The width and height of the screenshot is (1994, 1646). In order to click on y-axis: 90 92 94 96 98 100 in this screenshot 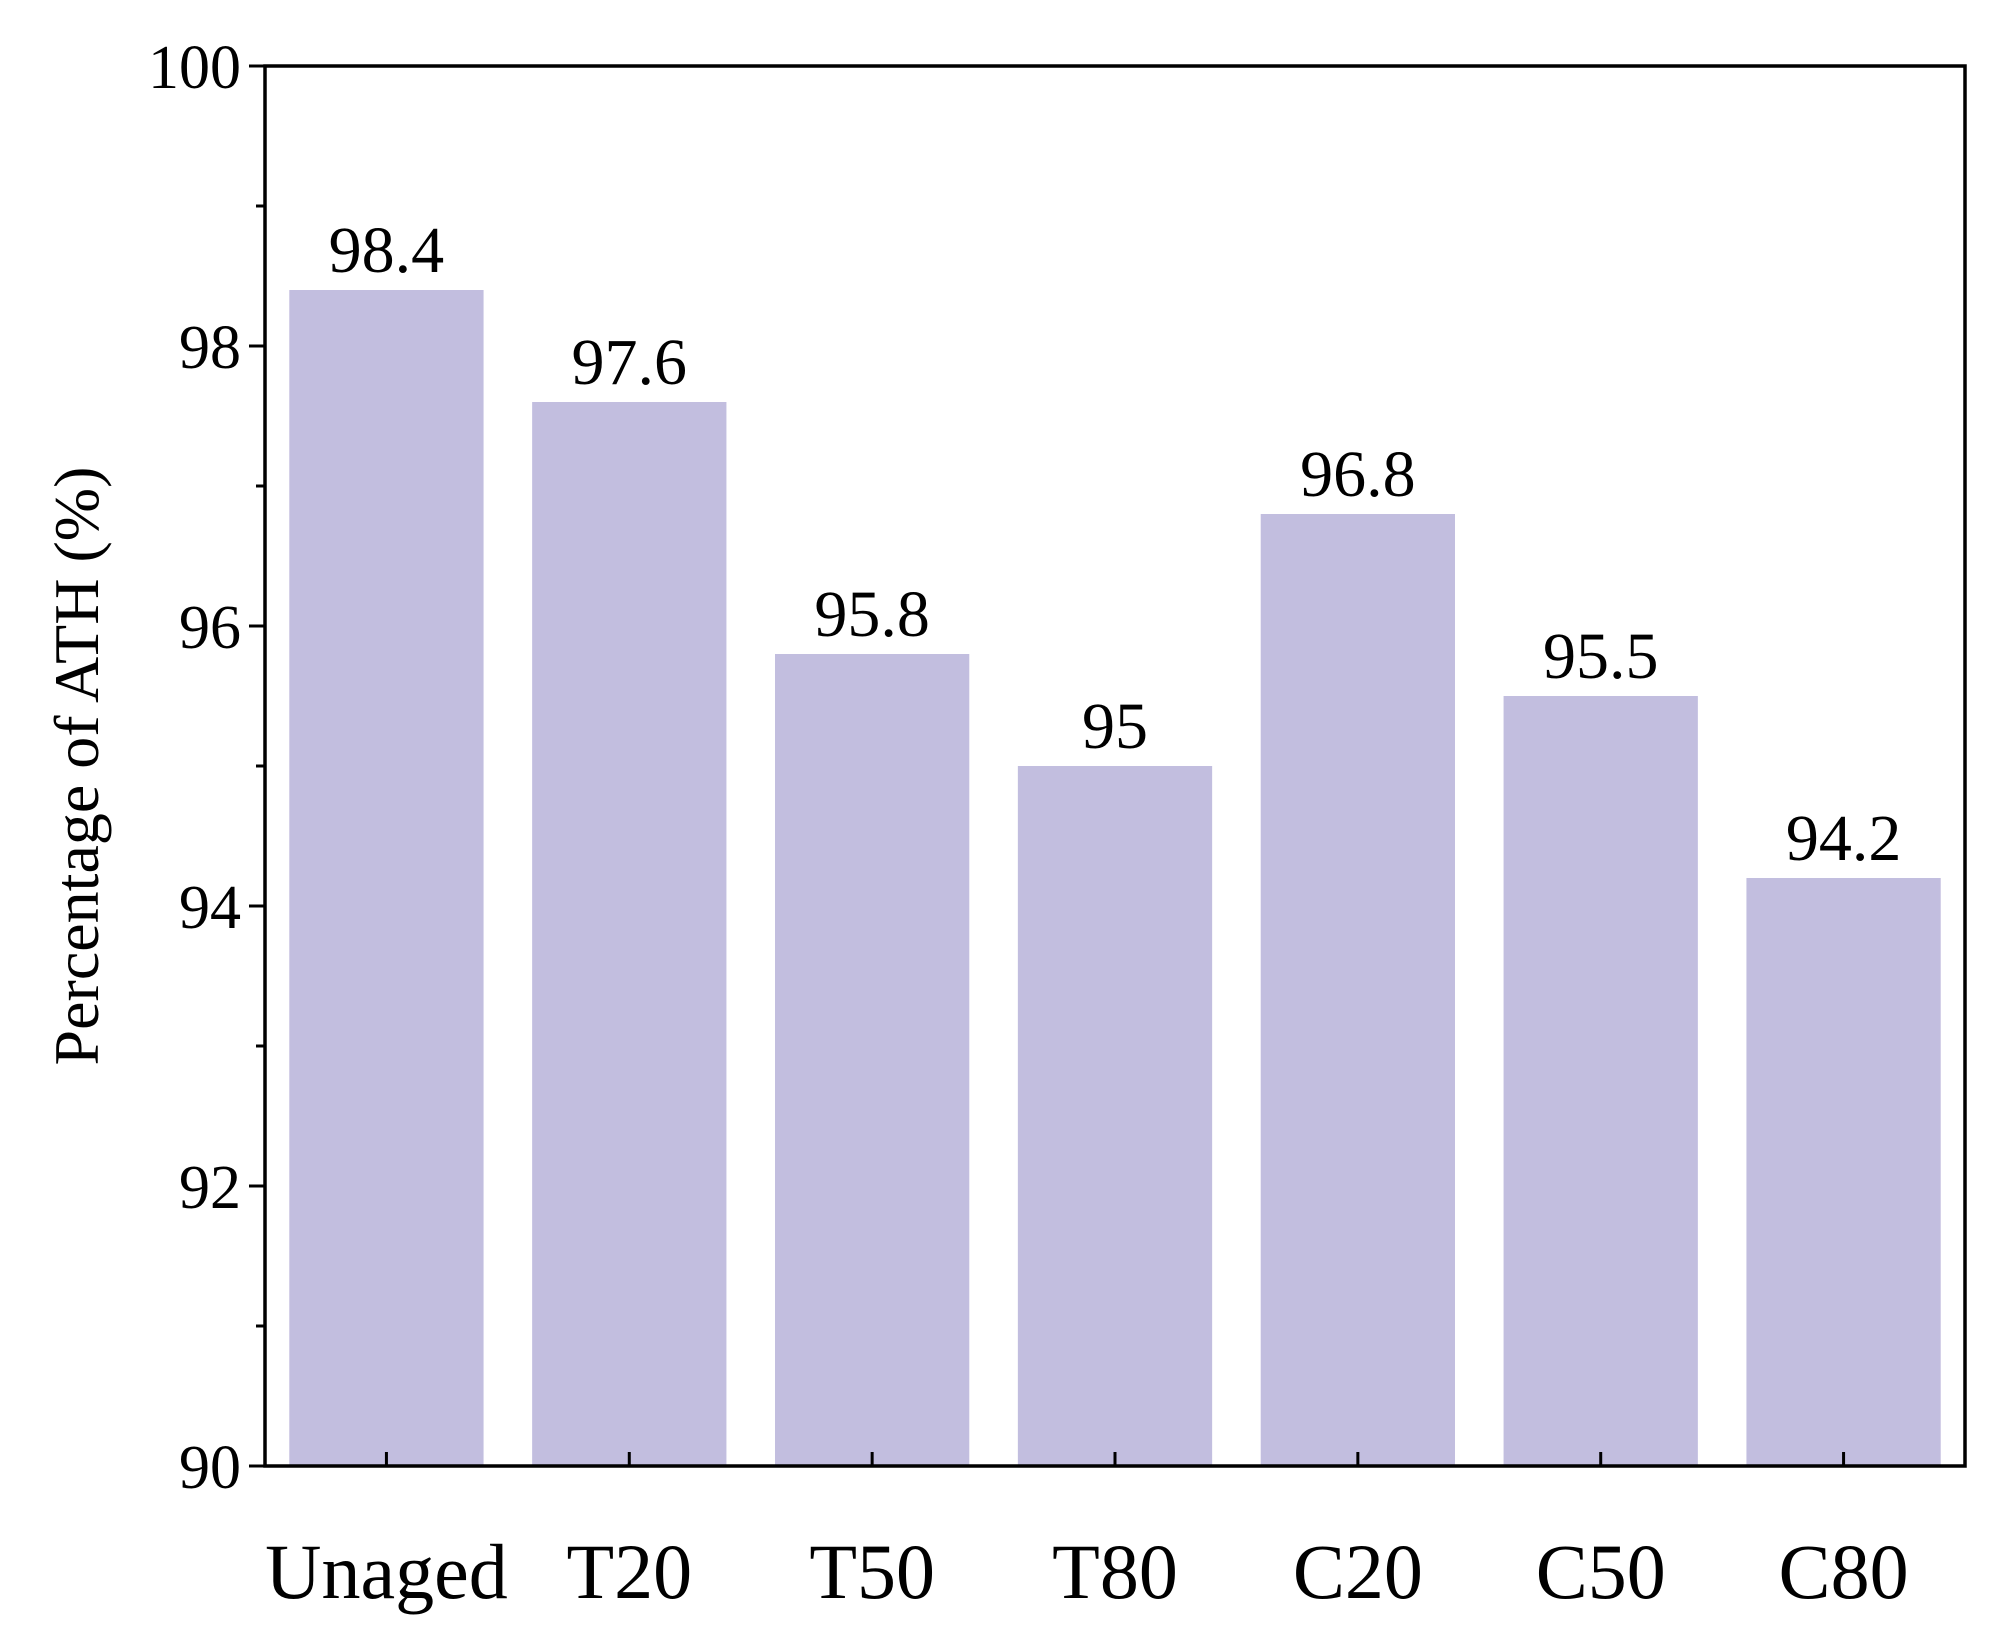, I will do `click(206, 768)`.